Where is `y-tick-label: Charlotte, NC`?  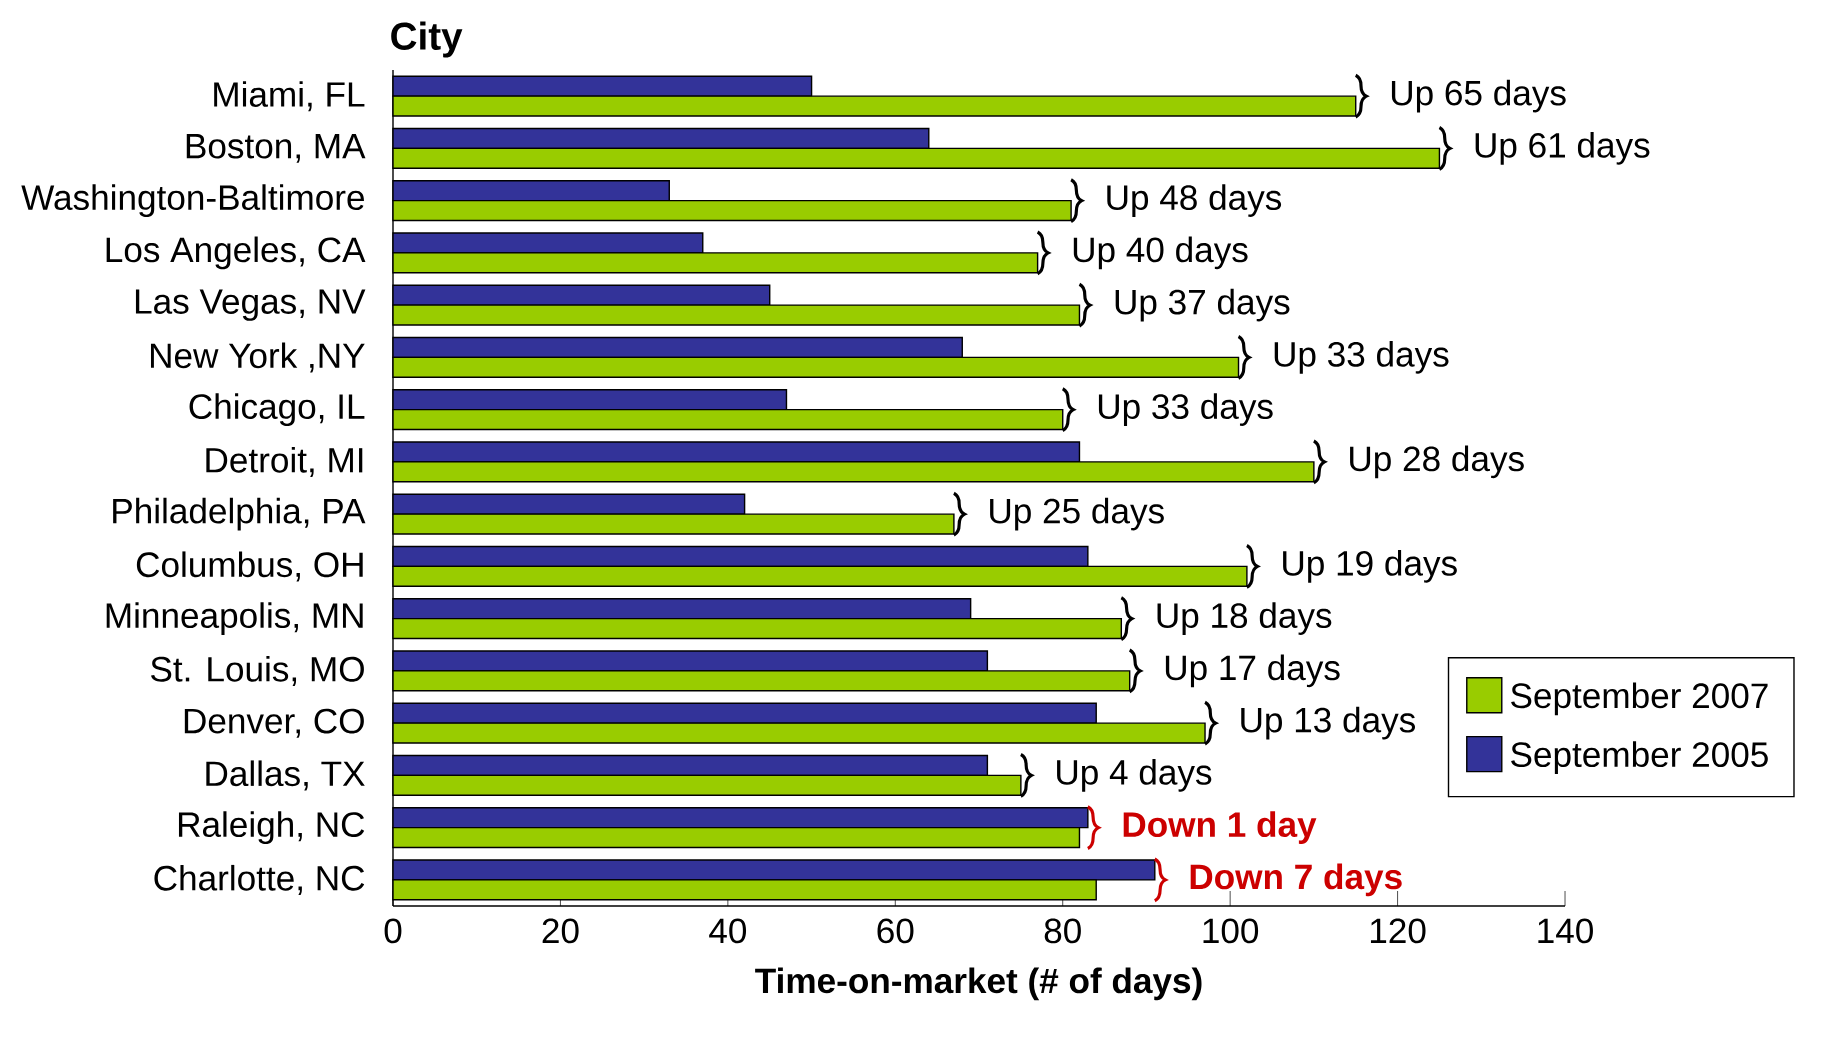 y-tick-label: Charlotte, NC is located at coordinates (259, 879).